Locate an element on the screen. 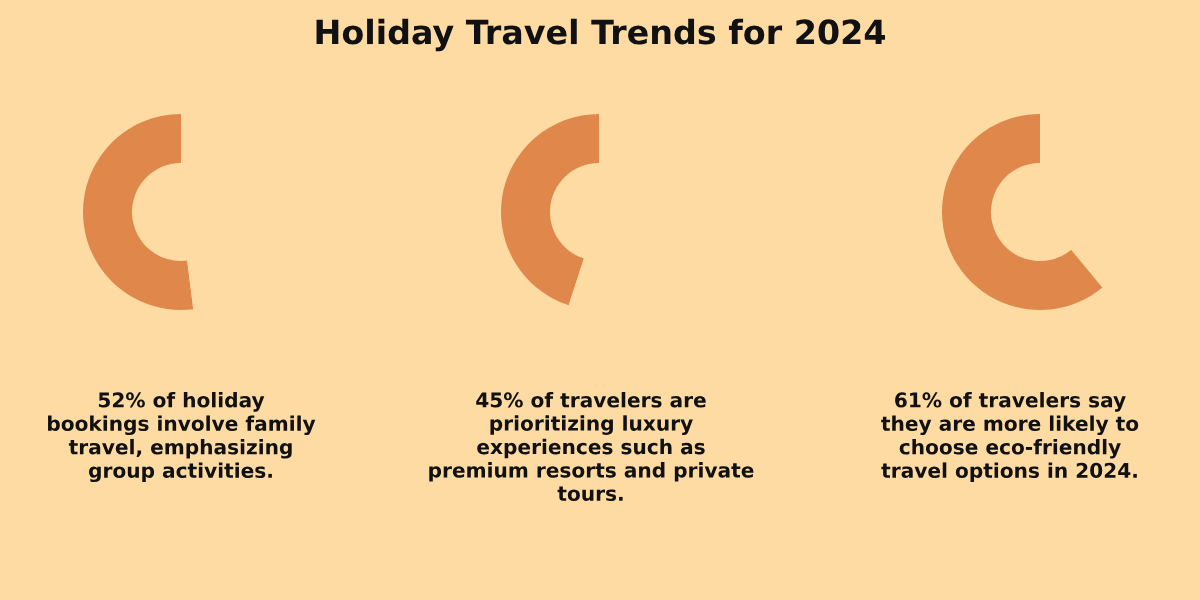 The height and width of the screenshot is (600, 1200). text: 52% of holiday bookings involve family travel, emphasizing group activities. is located at coordinates (182, 437).